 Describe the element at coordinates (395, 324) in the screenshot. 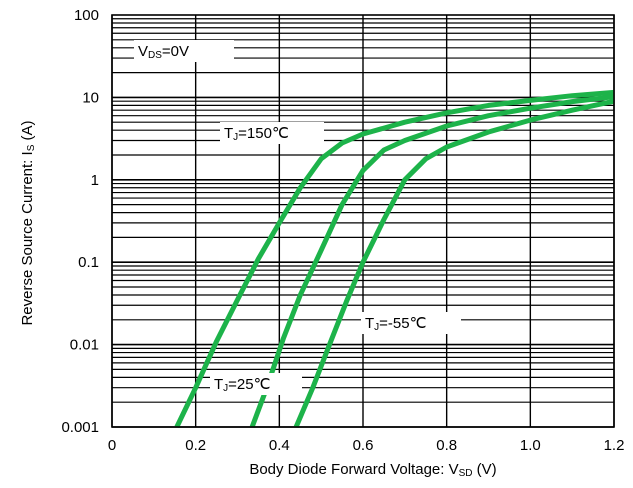

I see `series-label-3-text: TJ=-55℃` at that location.